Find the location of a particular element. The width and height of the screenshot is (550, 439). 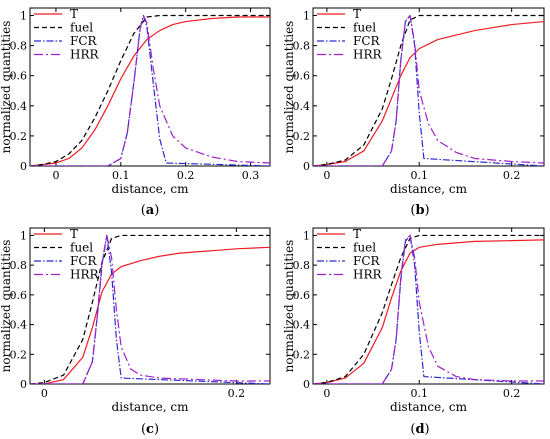

panel-label: (d) is located at coordinates (419, 429).